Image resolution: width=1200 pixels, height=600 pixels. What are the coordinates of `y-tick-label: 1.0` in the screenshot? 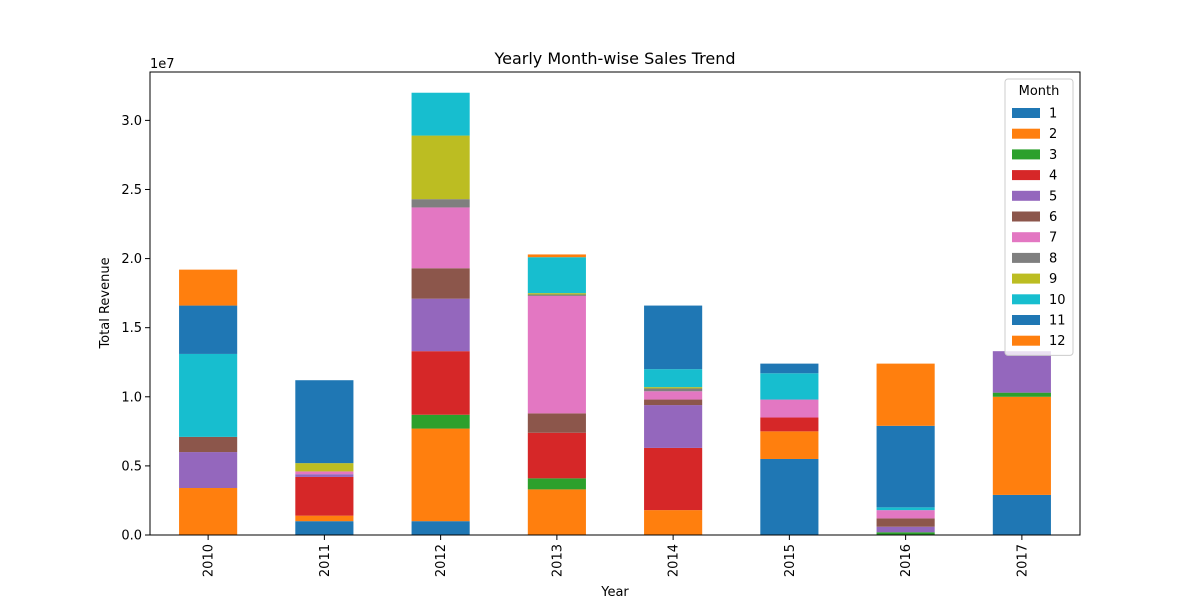 It's located at (131, 397).